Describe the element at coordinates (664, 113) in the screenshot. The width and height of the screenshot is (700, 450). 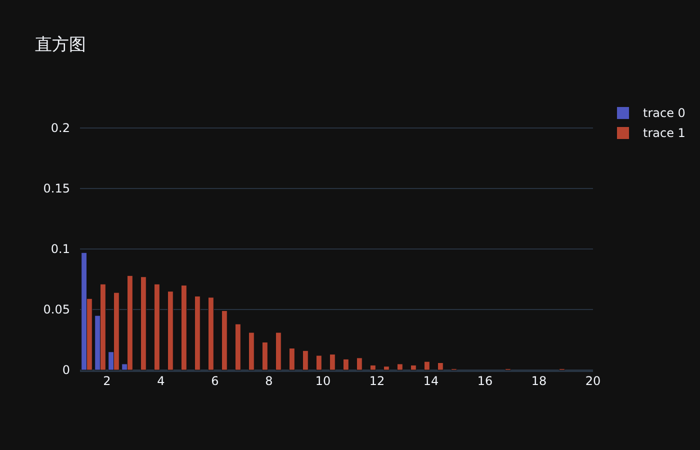
I see `legend-label: trace 0` at that location.